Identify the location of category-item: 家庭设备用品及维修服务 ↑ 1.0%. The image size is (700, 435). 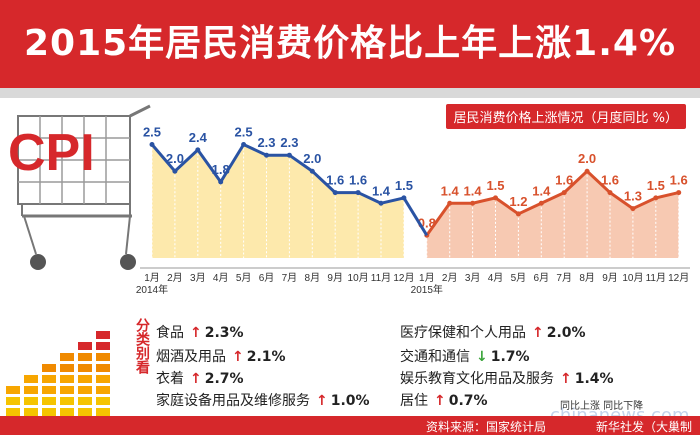
(263, 400).